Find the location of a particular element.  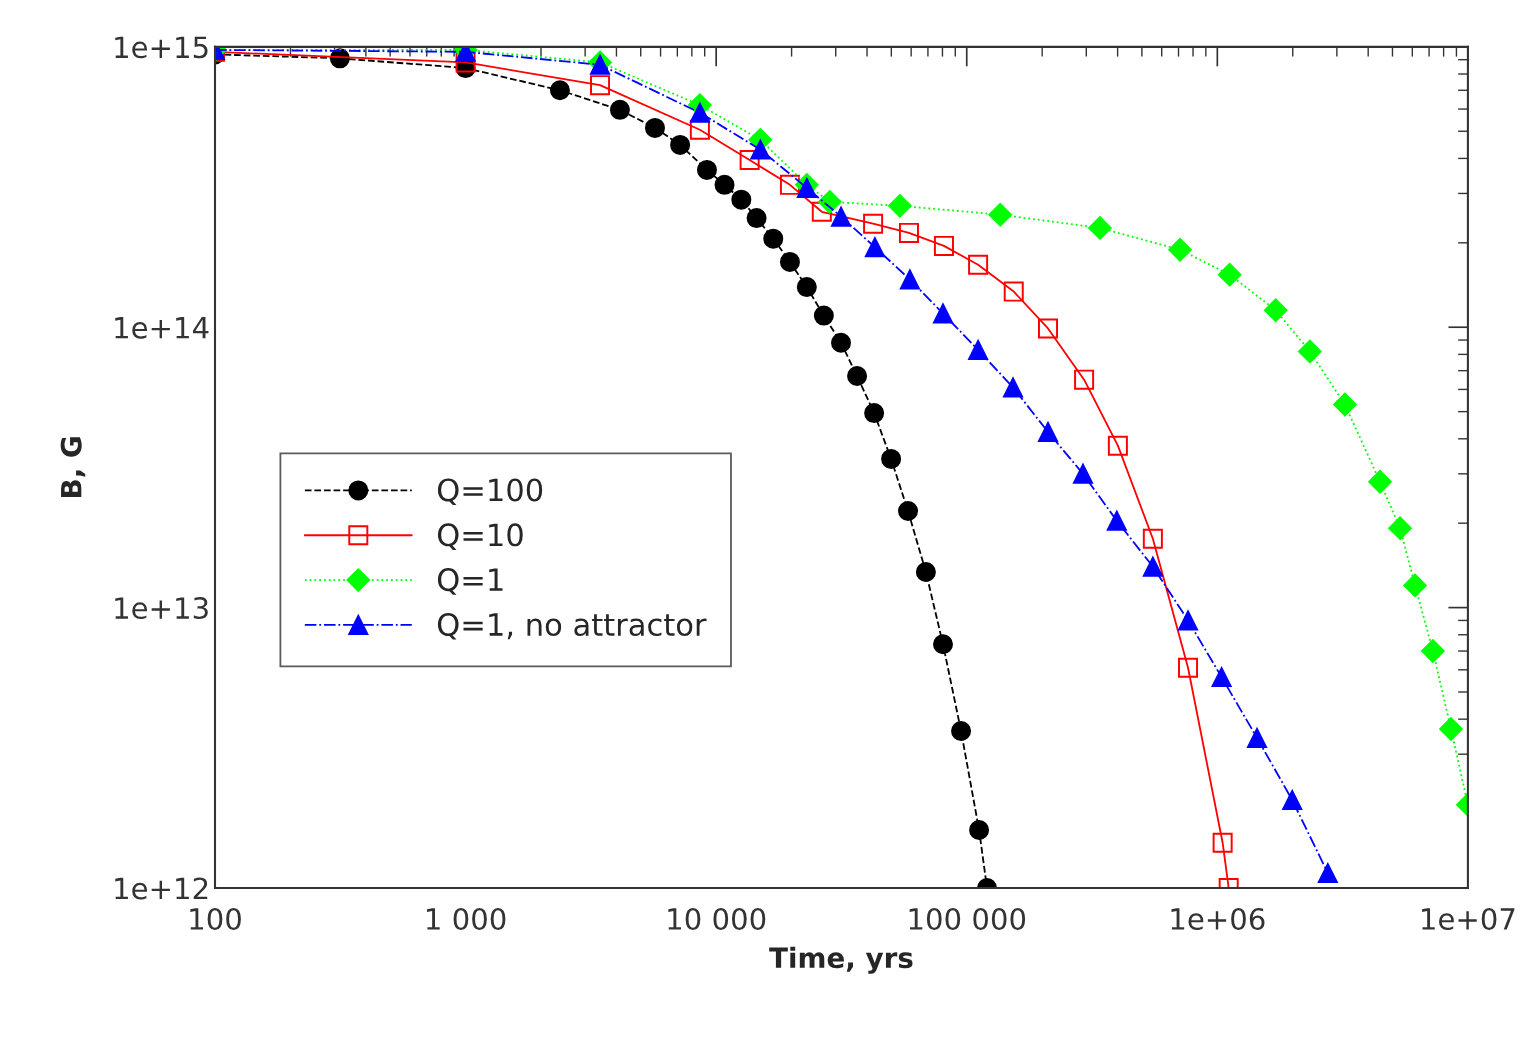

x-tick-label: 1e+07 is located at coordinates (1468, 918).